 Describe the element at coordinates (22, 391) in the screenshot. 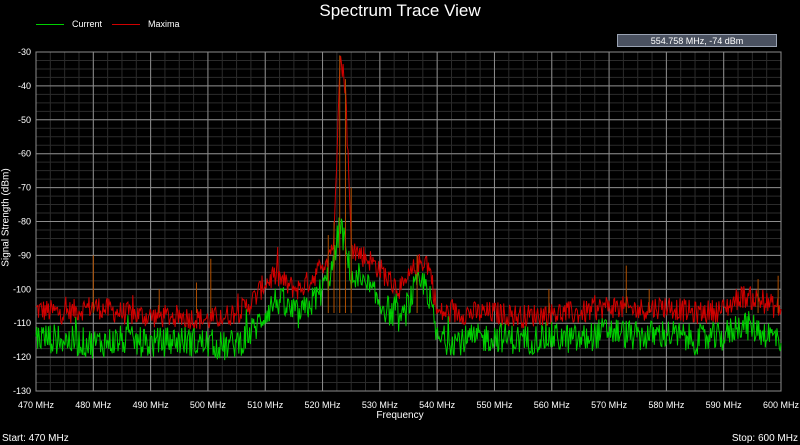

I see `y-tick-label: -130` at that location.